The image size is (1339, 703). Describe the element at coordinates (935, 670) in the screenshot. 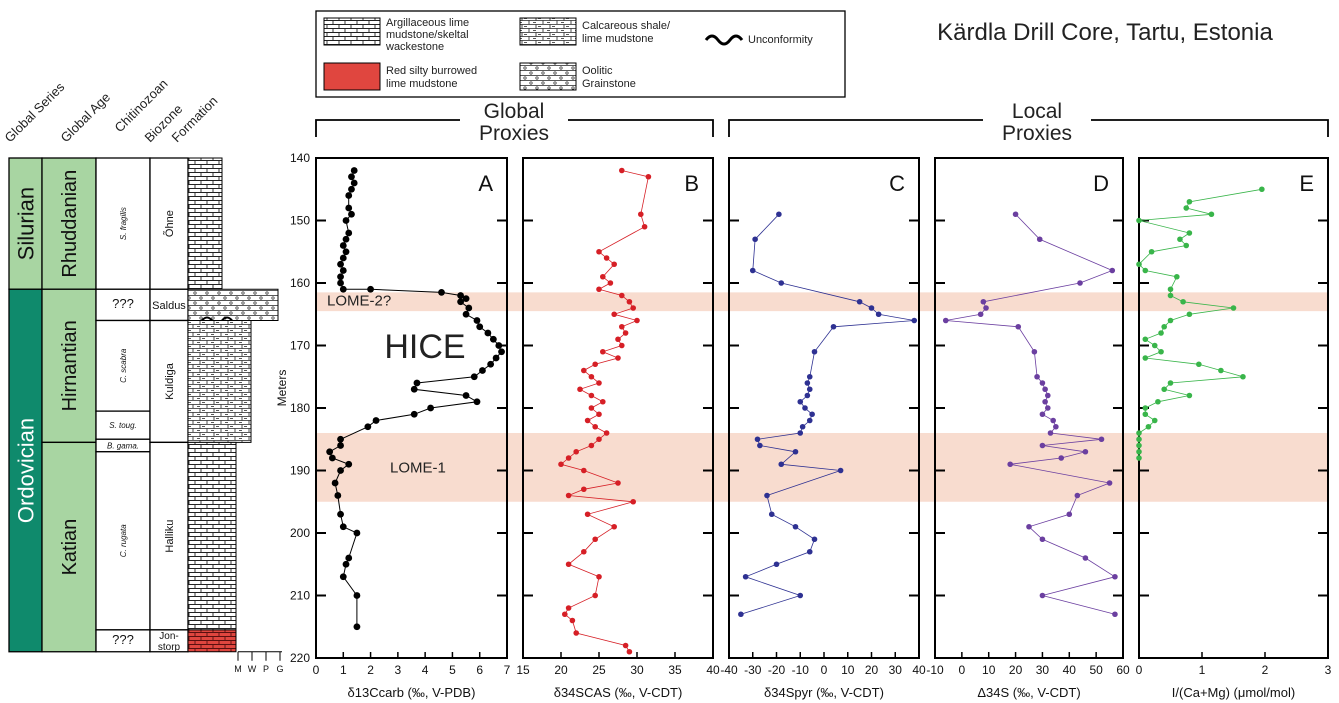

I see `xtick-label-D-0: -10` at that location.